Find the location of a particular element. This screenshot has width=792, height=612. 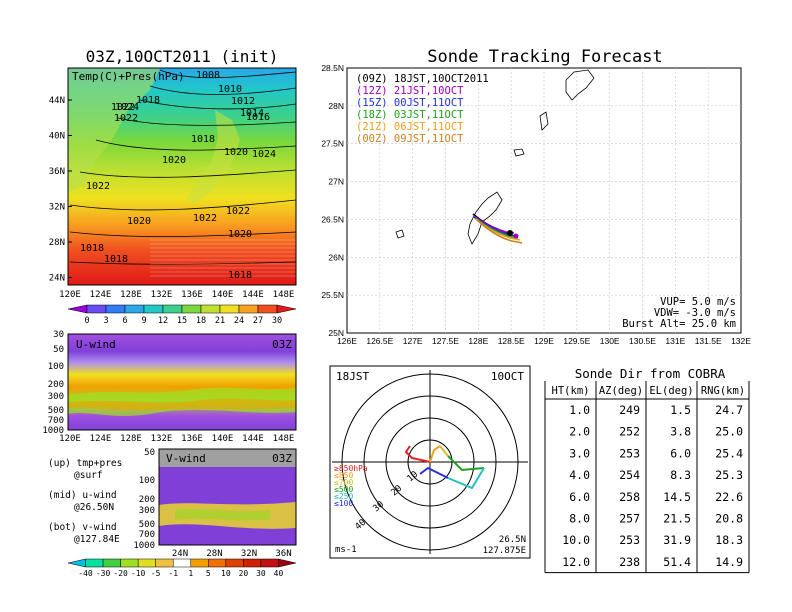

tracking-lat-tick: 27N is located at coordinates (336, 182).